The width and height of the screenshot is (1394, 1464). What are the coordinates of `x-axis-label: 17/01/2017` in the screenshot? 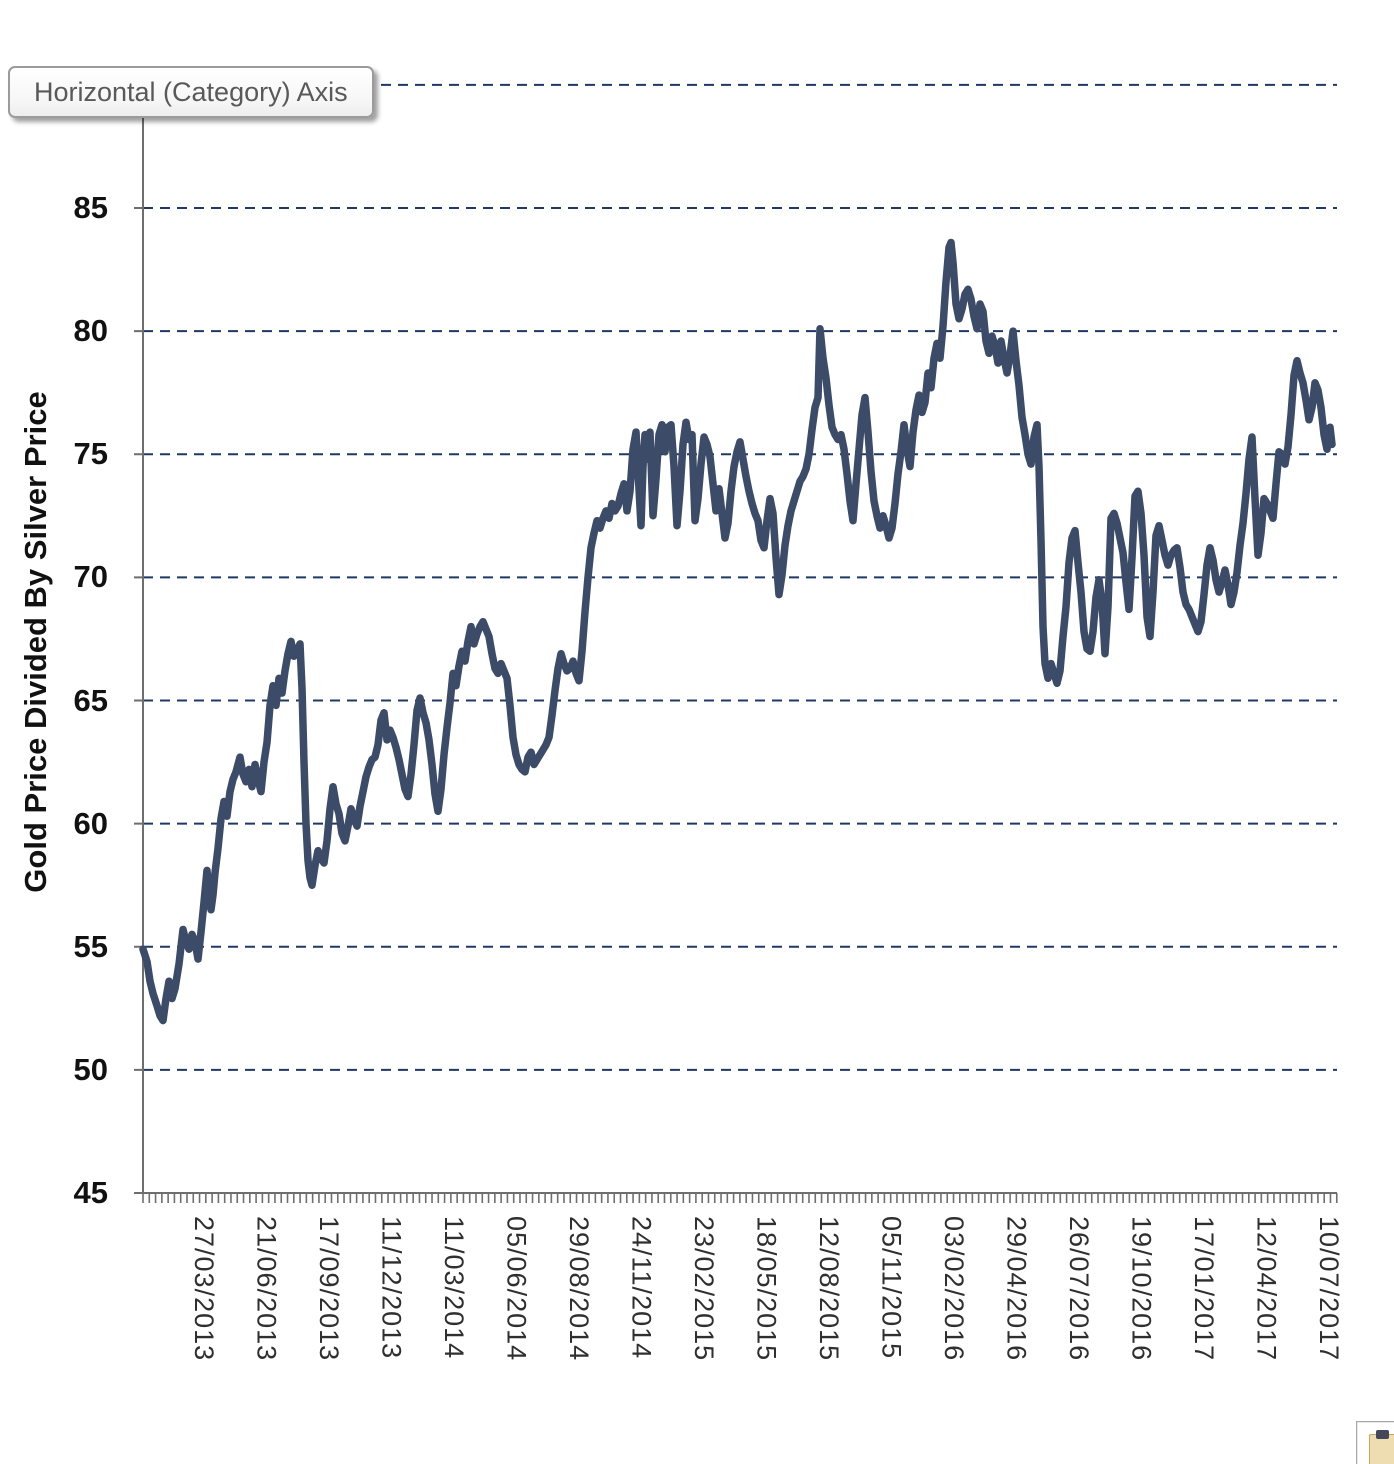 It's located at (1204, 1289).